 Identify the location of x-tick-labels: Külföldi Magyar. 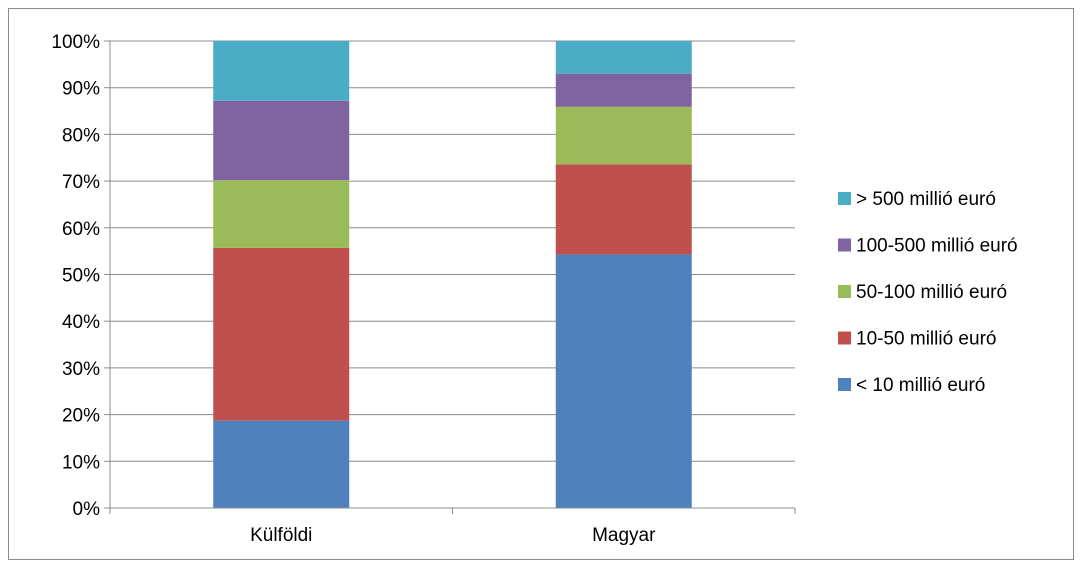
(453, 535).